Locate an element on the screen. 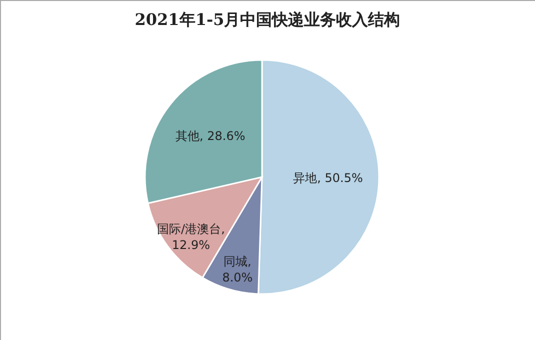  slice-label: 其他, 28.6% is located at coordinates (210, 135).